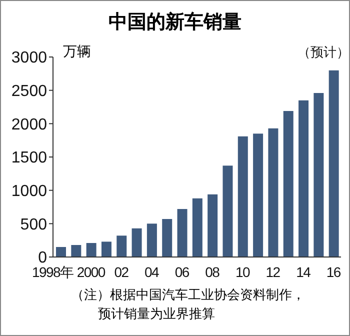 This screenshot has height=336, width=350. I want to click on annotation: （预计）, so click(323, 52).